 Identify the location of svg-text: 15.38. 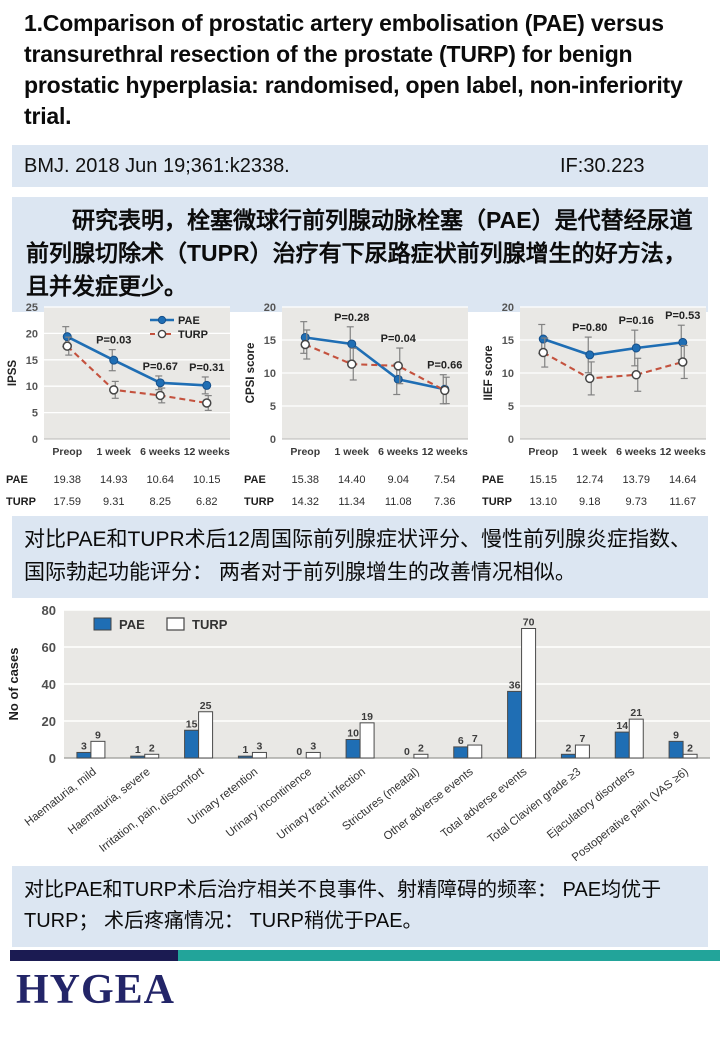
(305, 480).